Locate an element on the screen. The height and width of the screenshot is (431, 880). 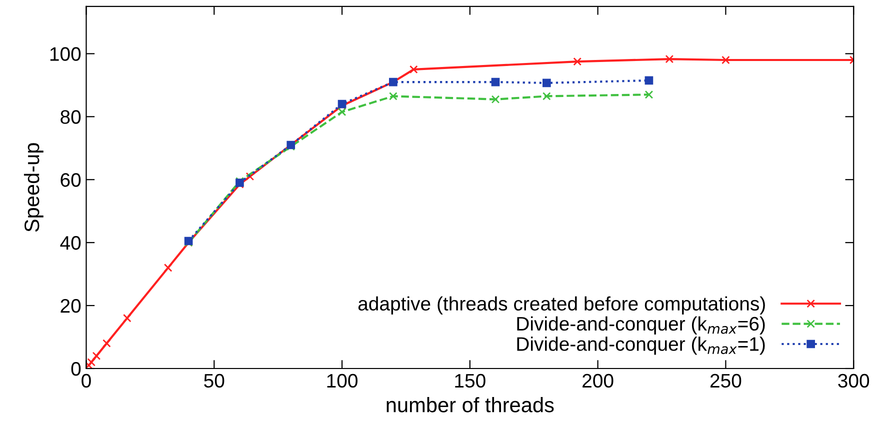
y-tick-label: 100 is located at coordinates (65, 54).